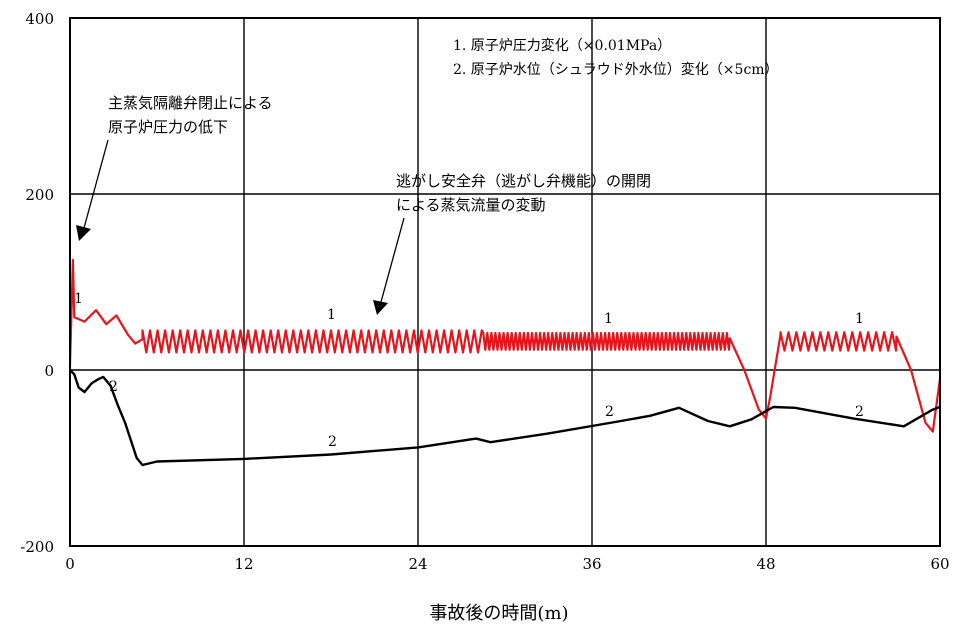  What do you see at coordinates (380, 307) in the screenshot?
I see `annotation-2-arrowhead` at bounding box center [380, 307].